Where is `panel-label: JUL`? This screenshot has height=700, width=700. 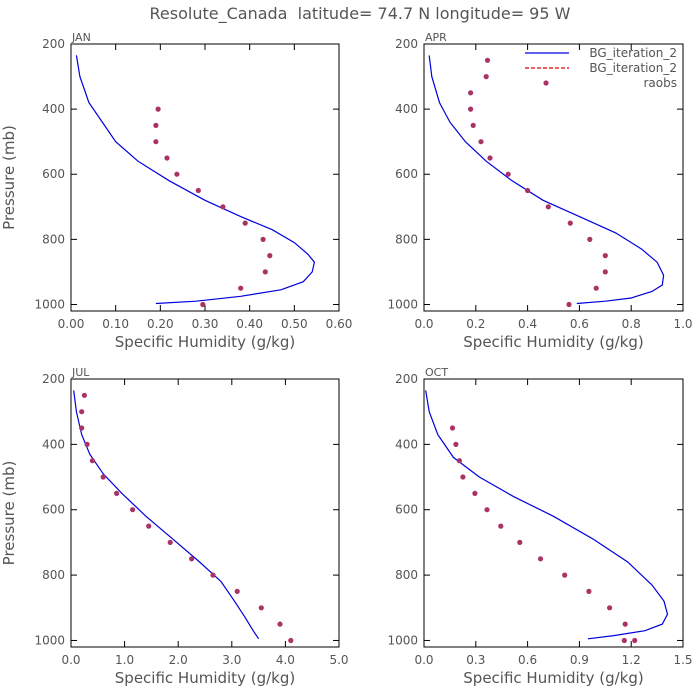 panel-label: JUL is located at coordinates (80, 372).